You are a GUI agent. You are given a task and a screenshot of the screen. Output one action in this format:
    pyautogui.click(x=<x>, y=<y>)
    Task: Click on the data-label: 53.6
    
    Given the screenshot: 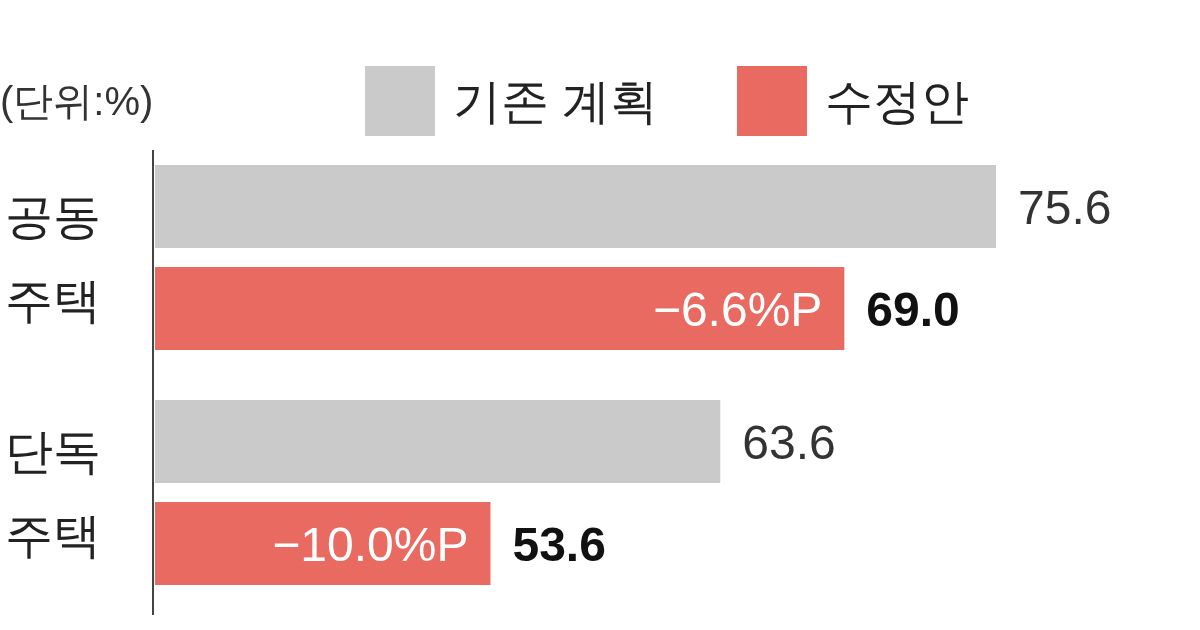 What is the action you would take?
    pyautogui.click(x=559, y=544)
    